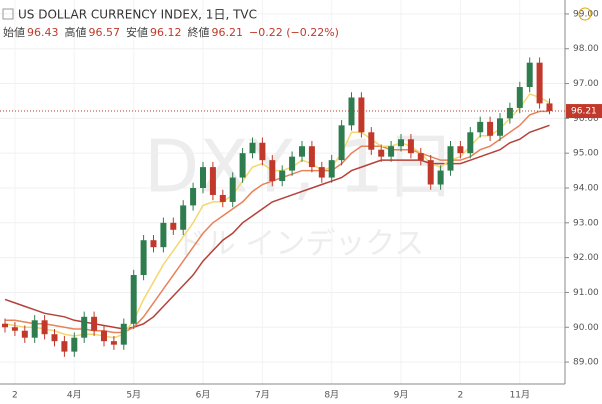  I want to click on ohlc-name: 安値, so click(137, 32).